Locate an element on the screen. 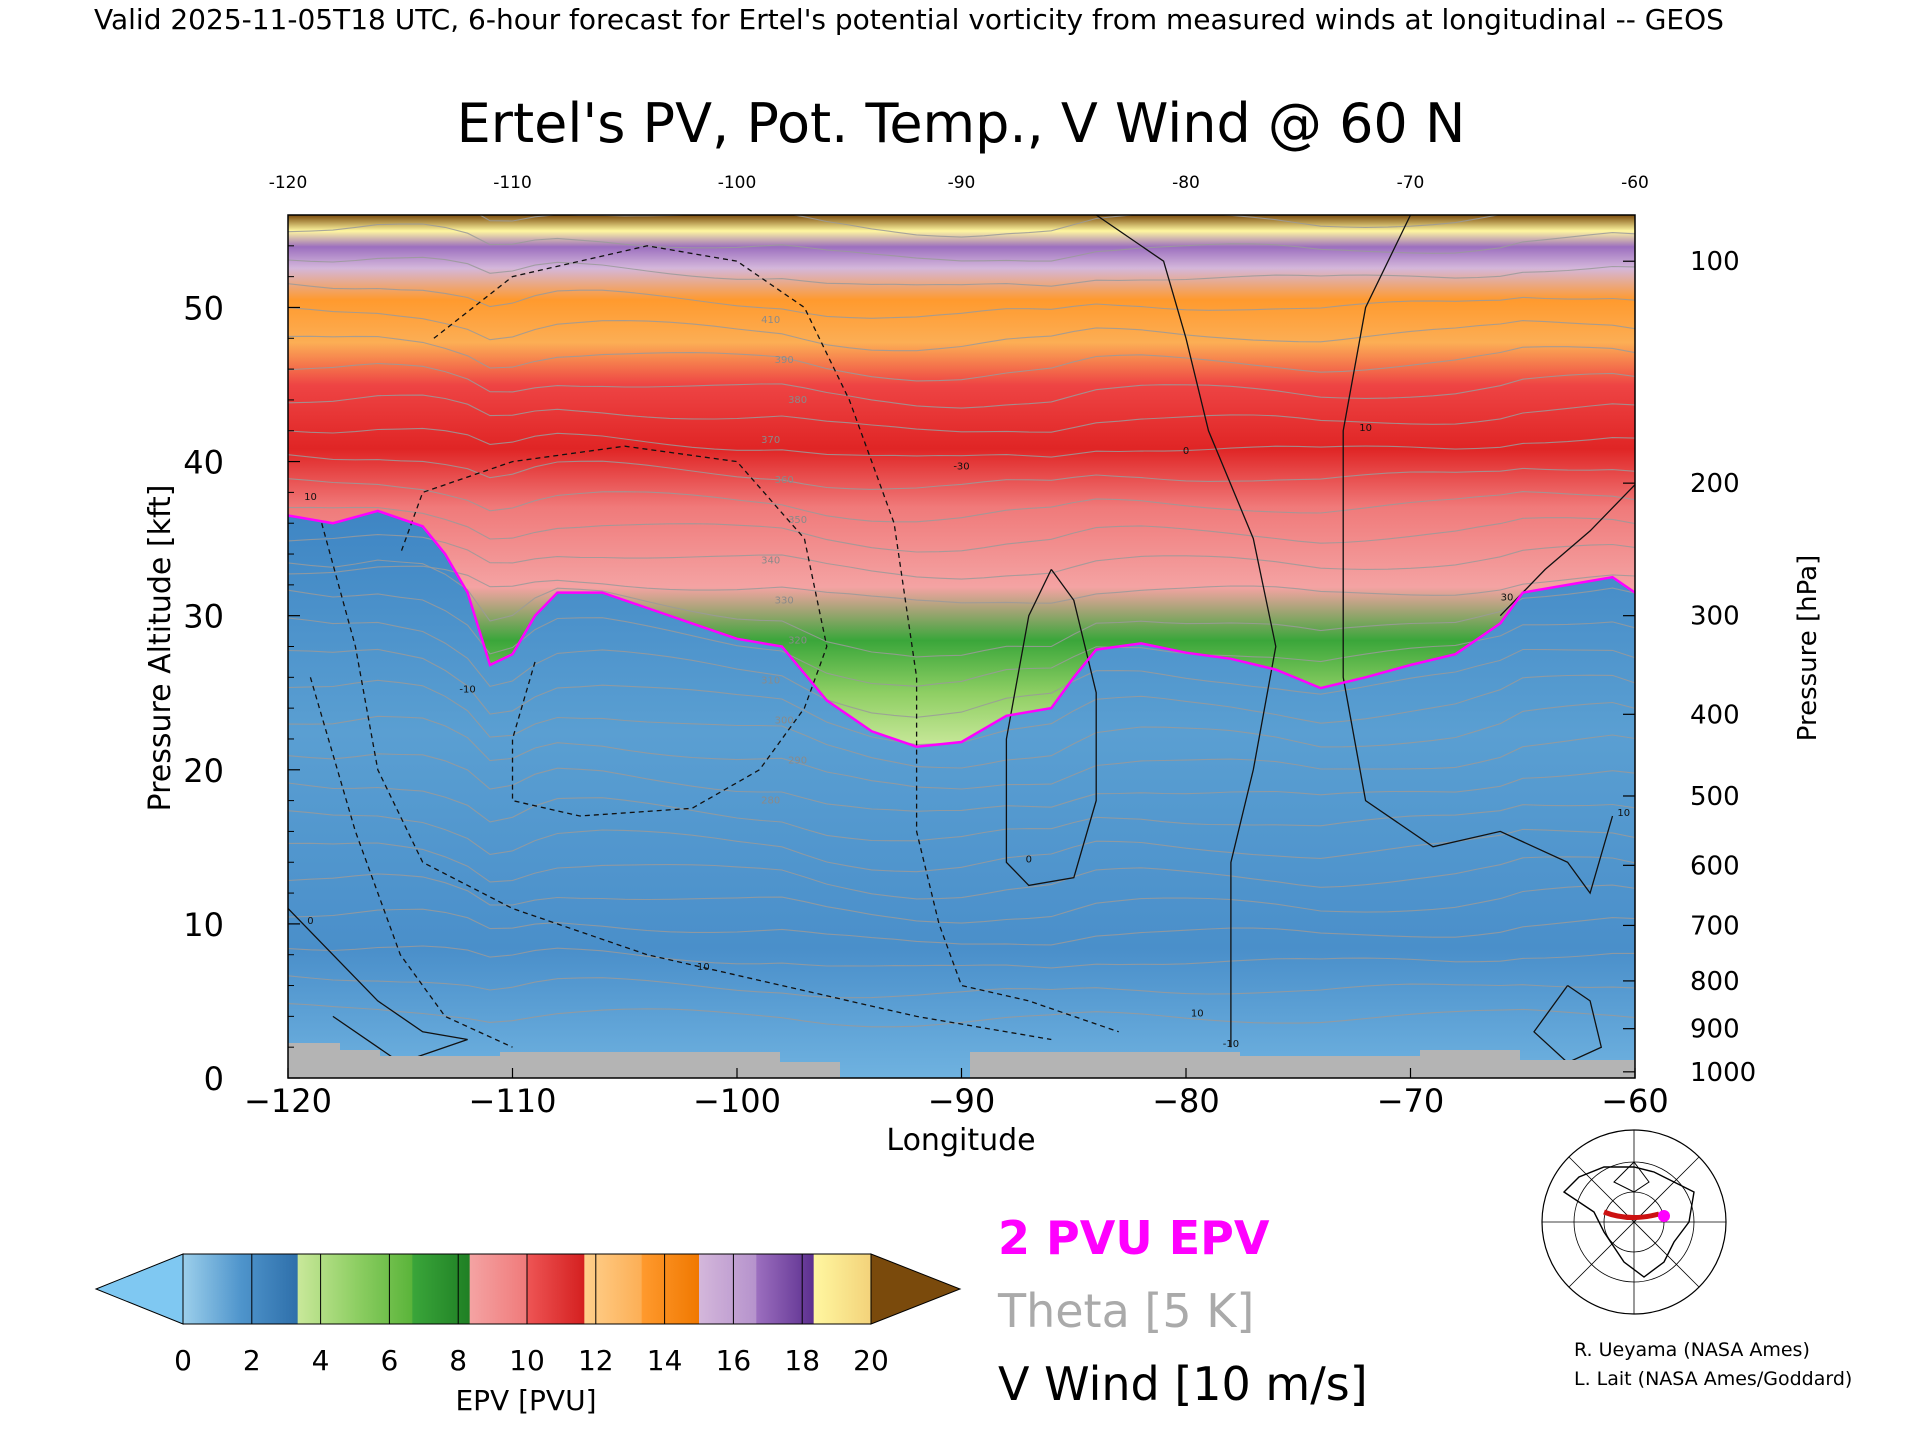 The width and height of the screenshot is (1920, 1440). credit-line-2: L. Lait (NASA Ames/Goddard) is located at coordinates (1713, 1379).